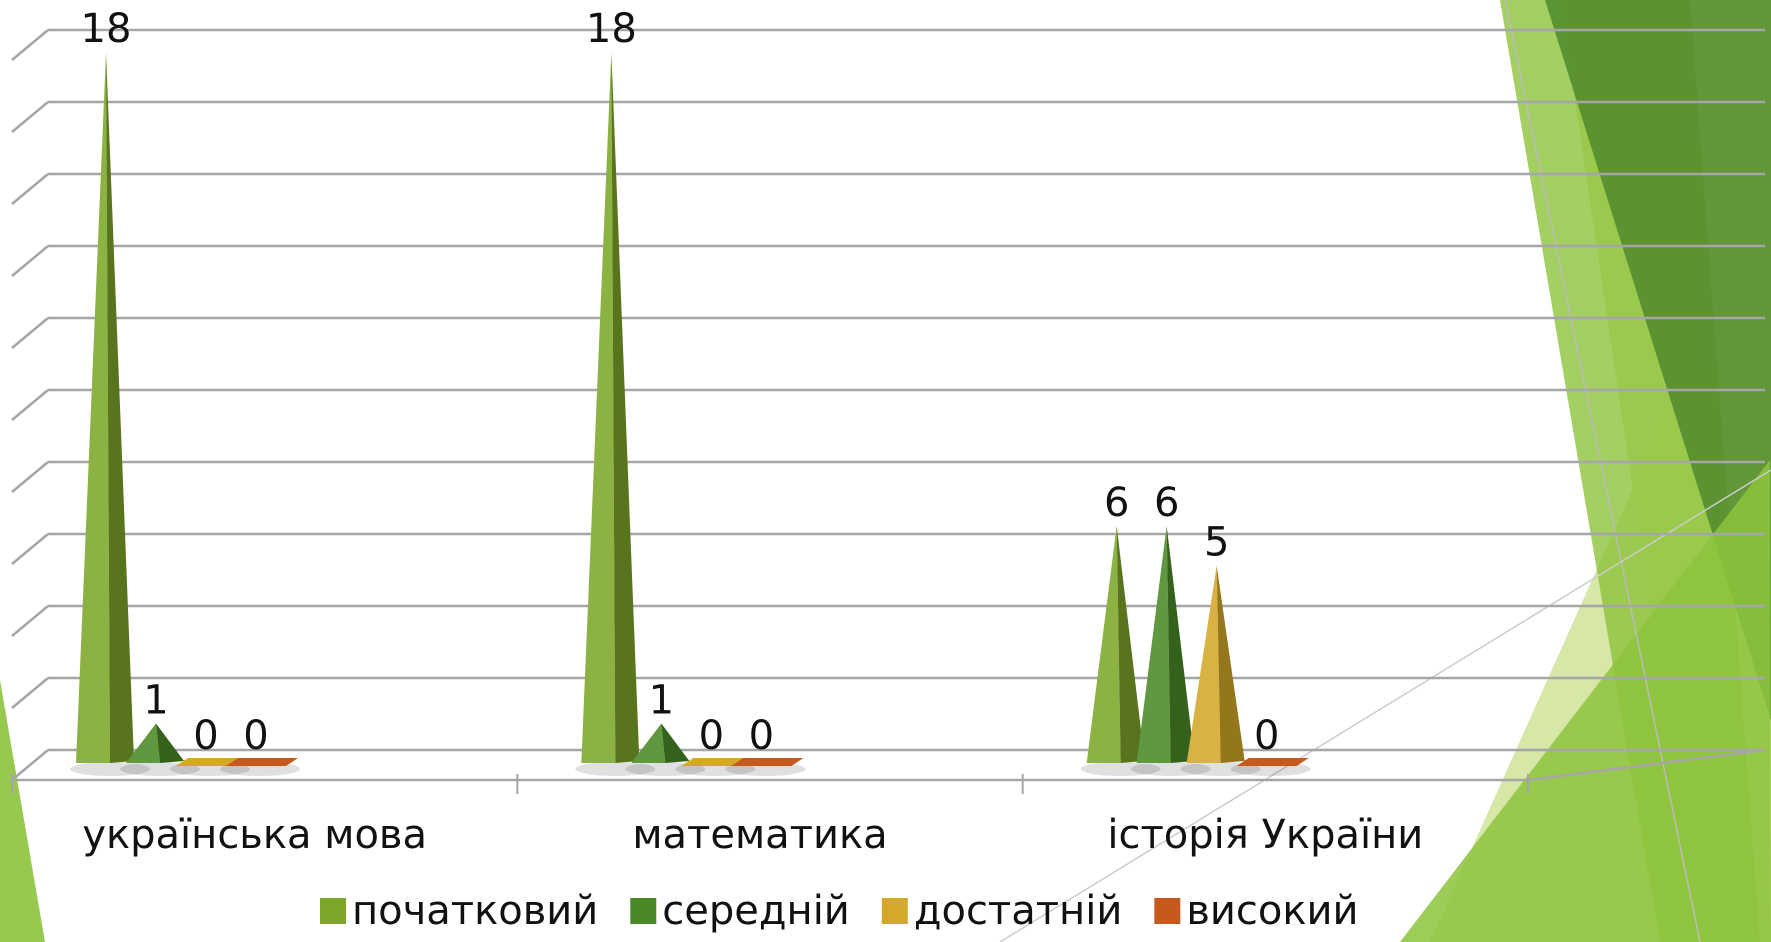 The height and width of the screenshot is (942, 1771). I want to click on legend-label: середній, so click(756, 911).